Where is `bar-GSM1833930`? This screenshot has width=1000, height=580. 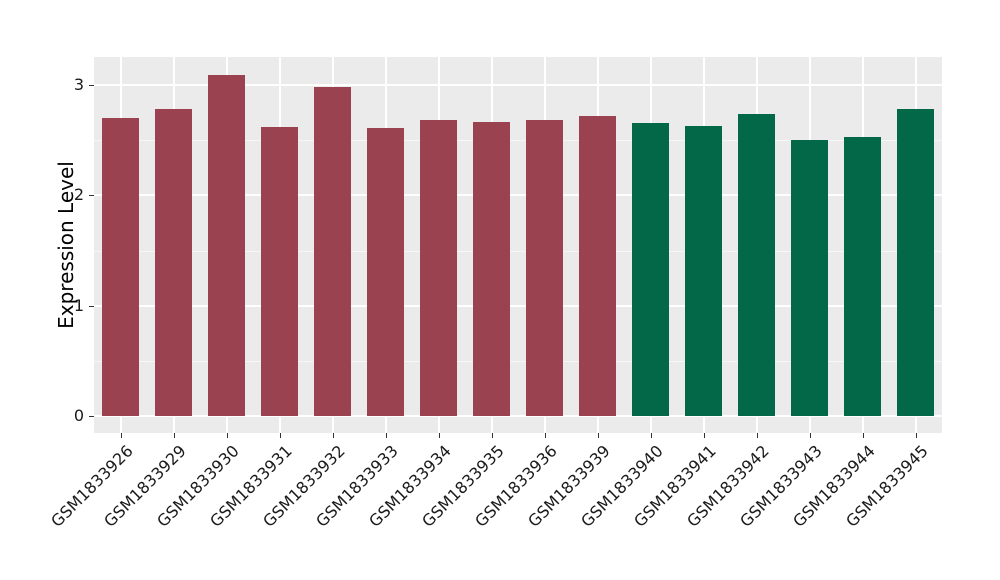 bar-GSM1833930 is located at coordinates (226, 245).